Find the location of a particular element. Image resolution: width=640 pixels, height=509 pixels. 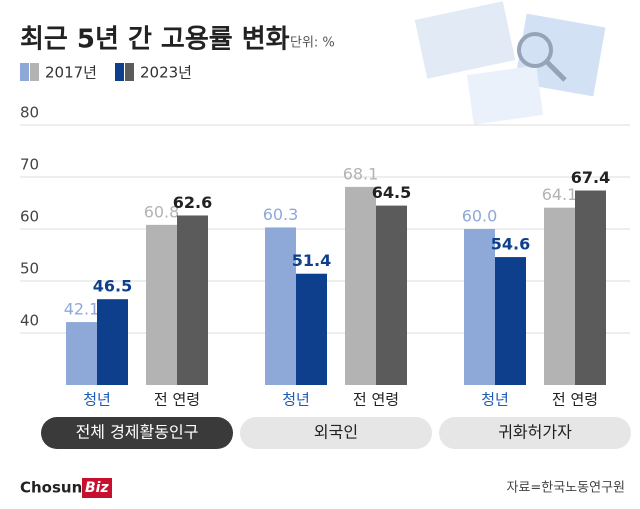

value-label: 51.4 is located at coordinates (311, 260).